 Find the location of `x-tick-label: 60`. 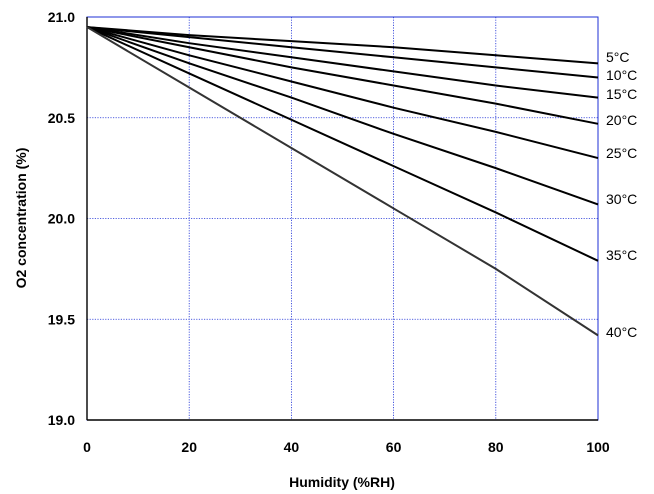

x-tick-label: 60 is located at coordinates (394, 447).